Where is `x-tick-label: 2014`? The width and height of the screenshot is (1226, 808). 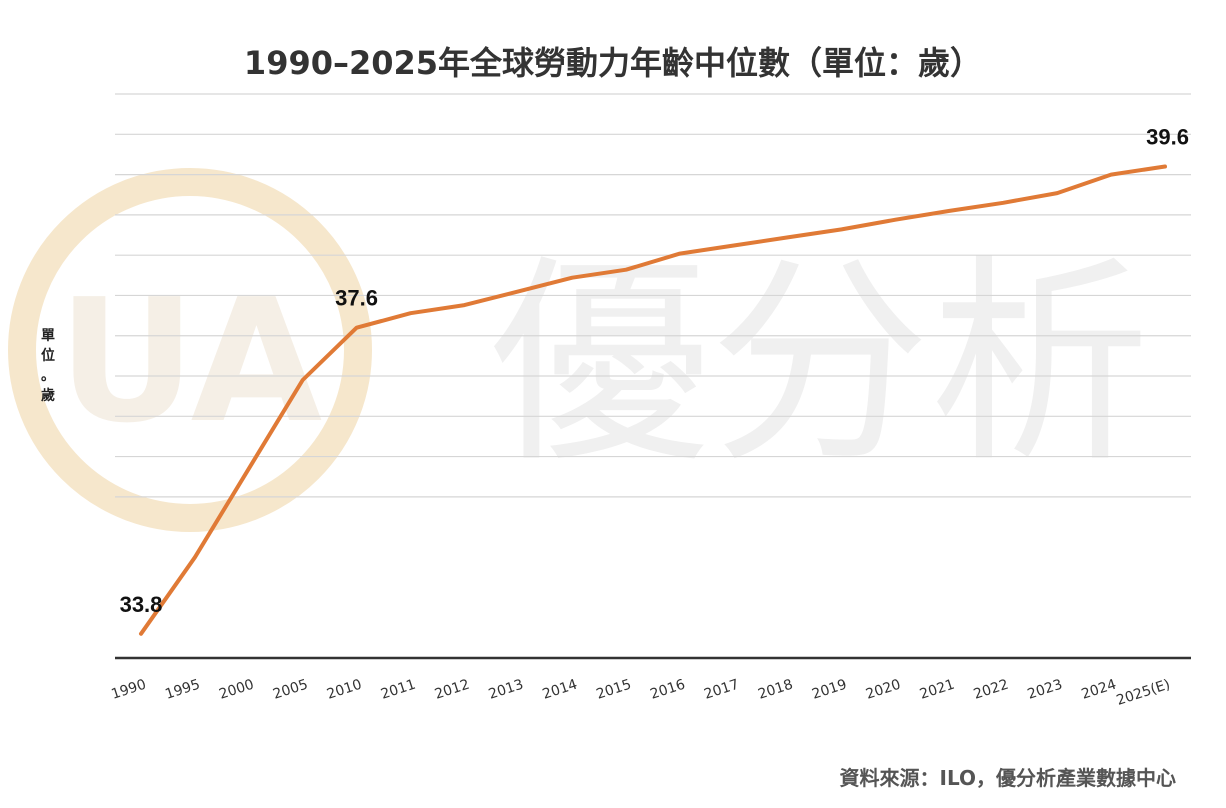
x-tick-label: 2014 is located at coordinates (560, 690).